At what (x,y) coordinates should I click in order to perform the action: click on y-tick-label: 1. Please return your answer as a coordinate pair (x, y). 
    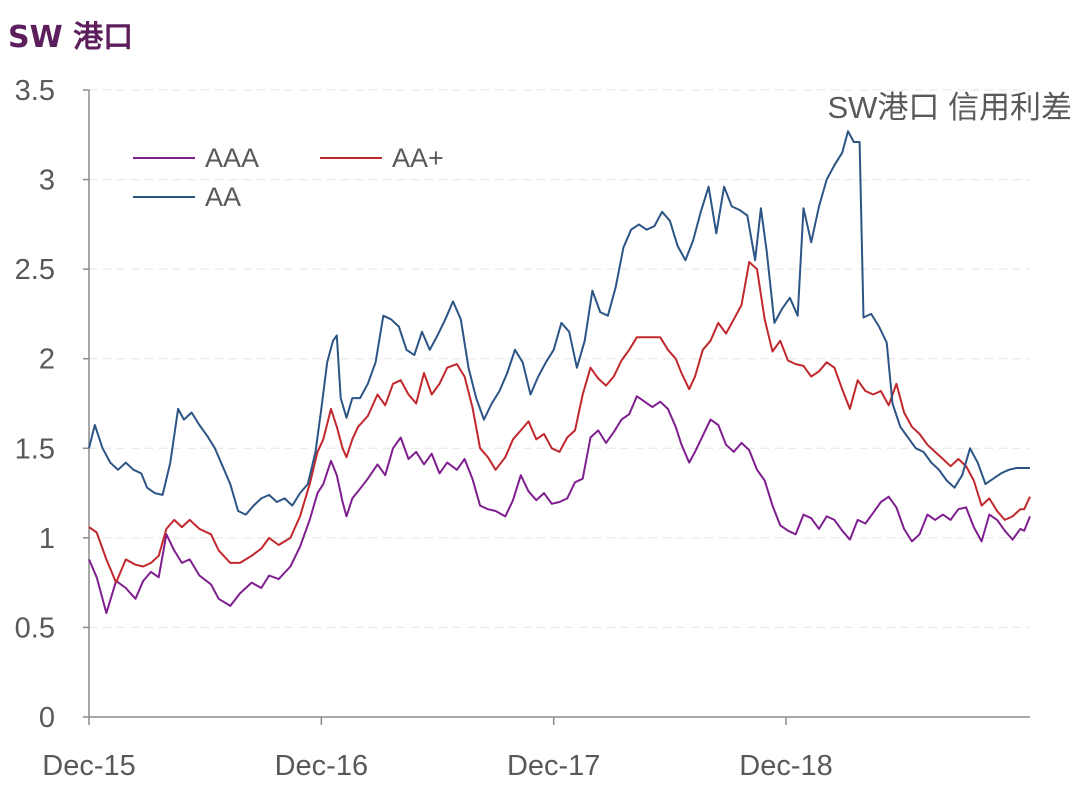
    Looking at the image, I should click on (47, 539).